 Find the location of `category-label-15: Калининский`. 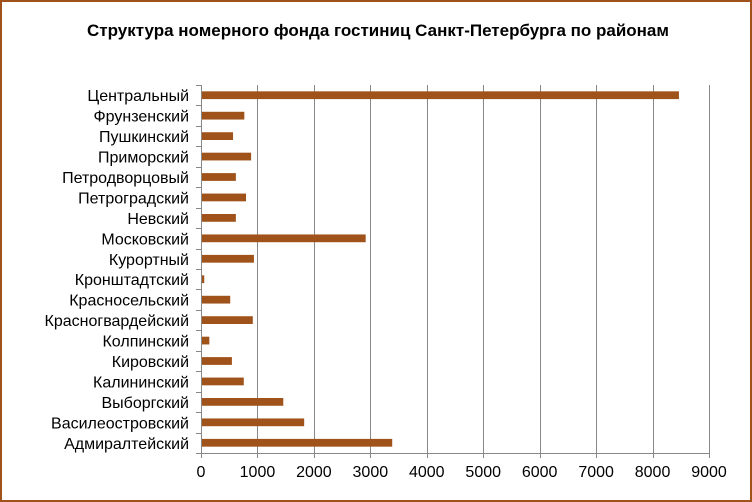

category-label-15: Калининский is located at coordinates (141, 382).